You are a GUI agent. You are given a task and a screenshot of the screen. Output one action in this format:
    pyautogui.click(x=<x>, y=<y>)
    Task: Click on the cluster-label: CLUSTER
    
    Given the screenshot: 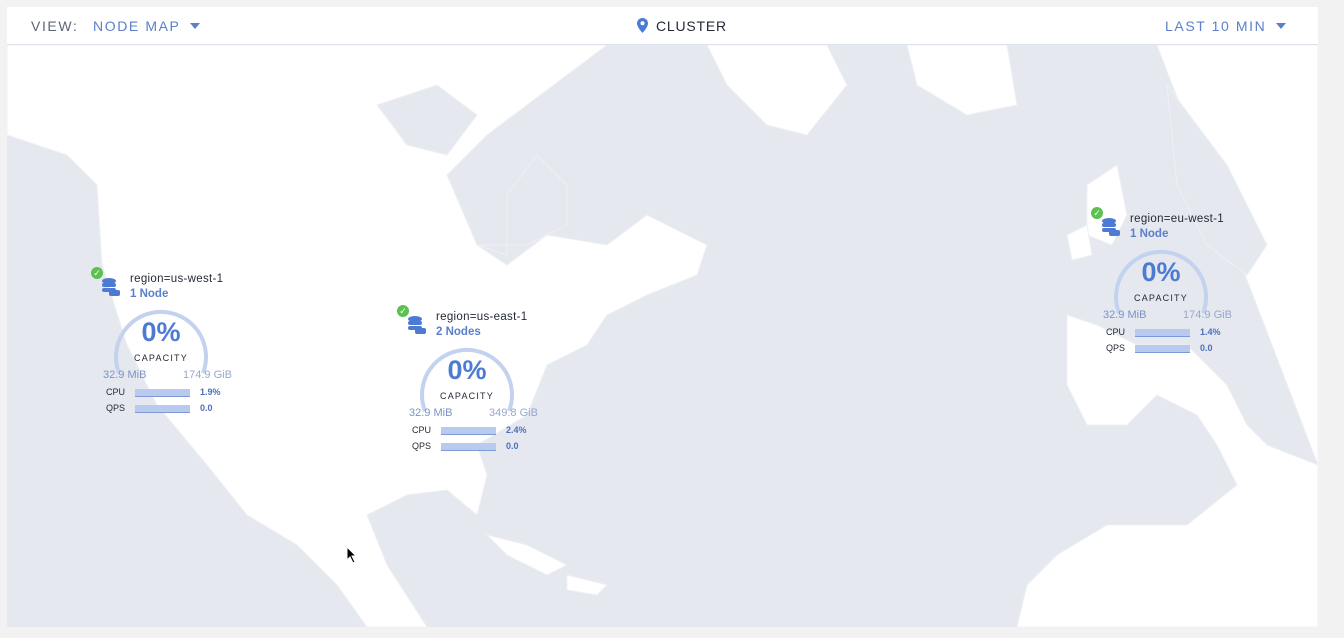 What is the action you would take?
    pyautogui.click(x=691, y=26)
    